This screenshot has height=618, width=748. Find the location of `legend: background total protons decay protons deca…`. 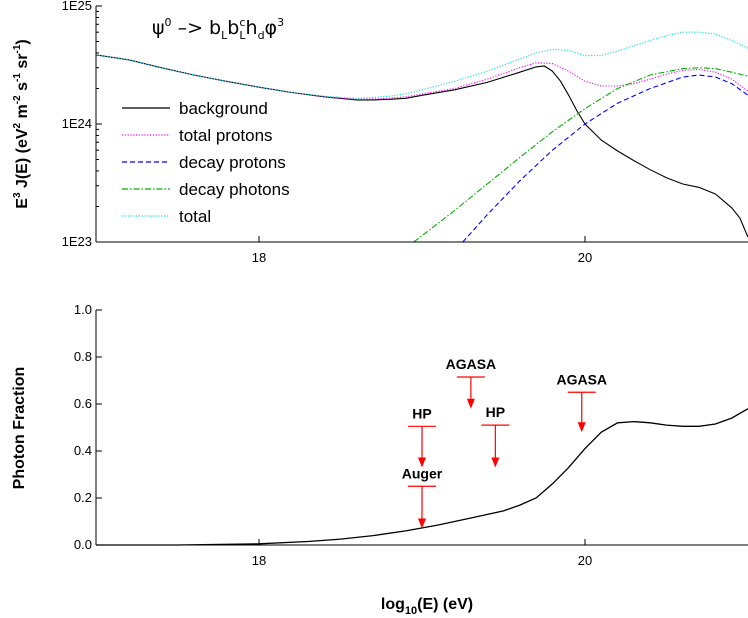

legend: background total protons decay protons deca… is located at coordinates (206, 162).